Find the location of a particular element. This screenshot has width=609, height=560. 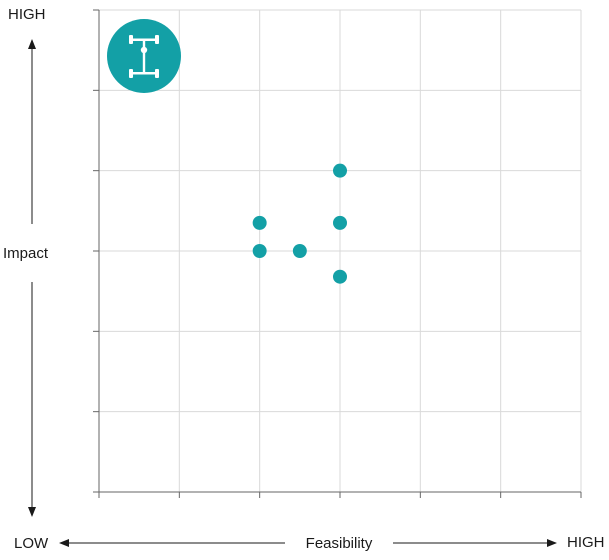

y-axis-label: Impact is located at coordinates (26, 253).